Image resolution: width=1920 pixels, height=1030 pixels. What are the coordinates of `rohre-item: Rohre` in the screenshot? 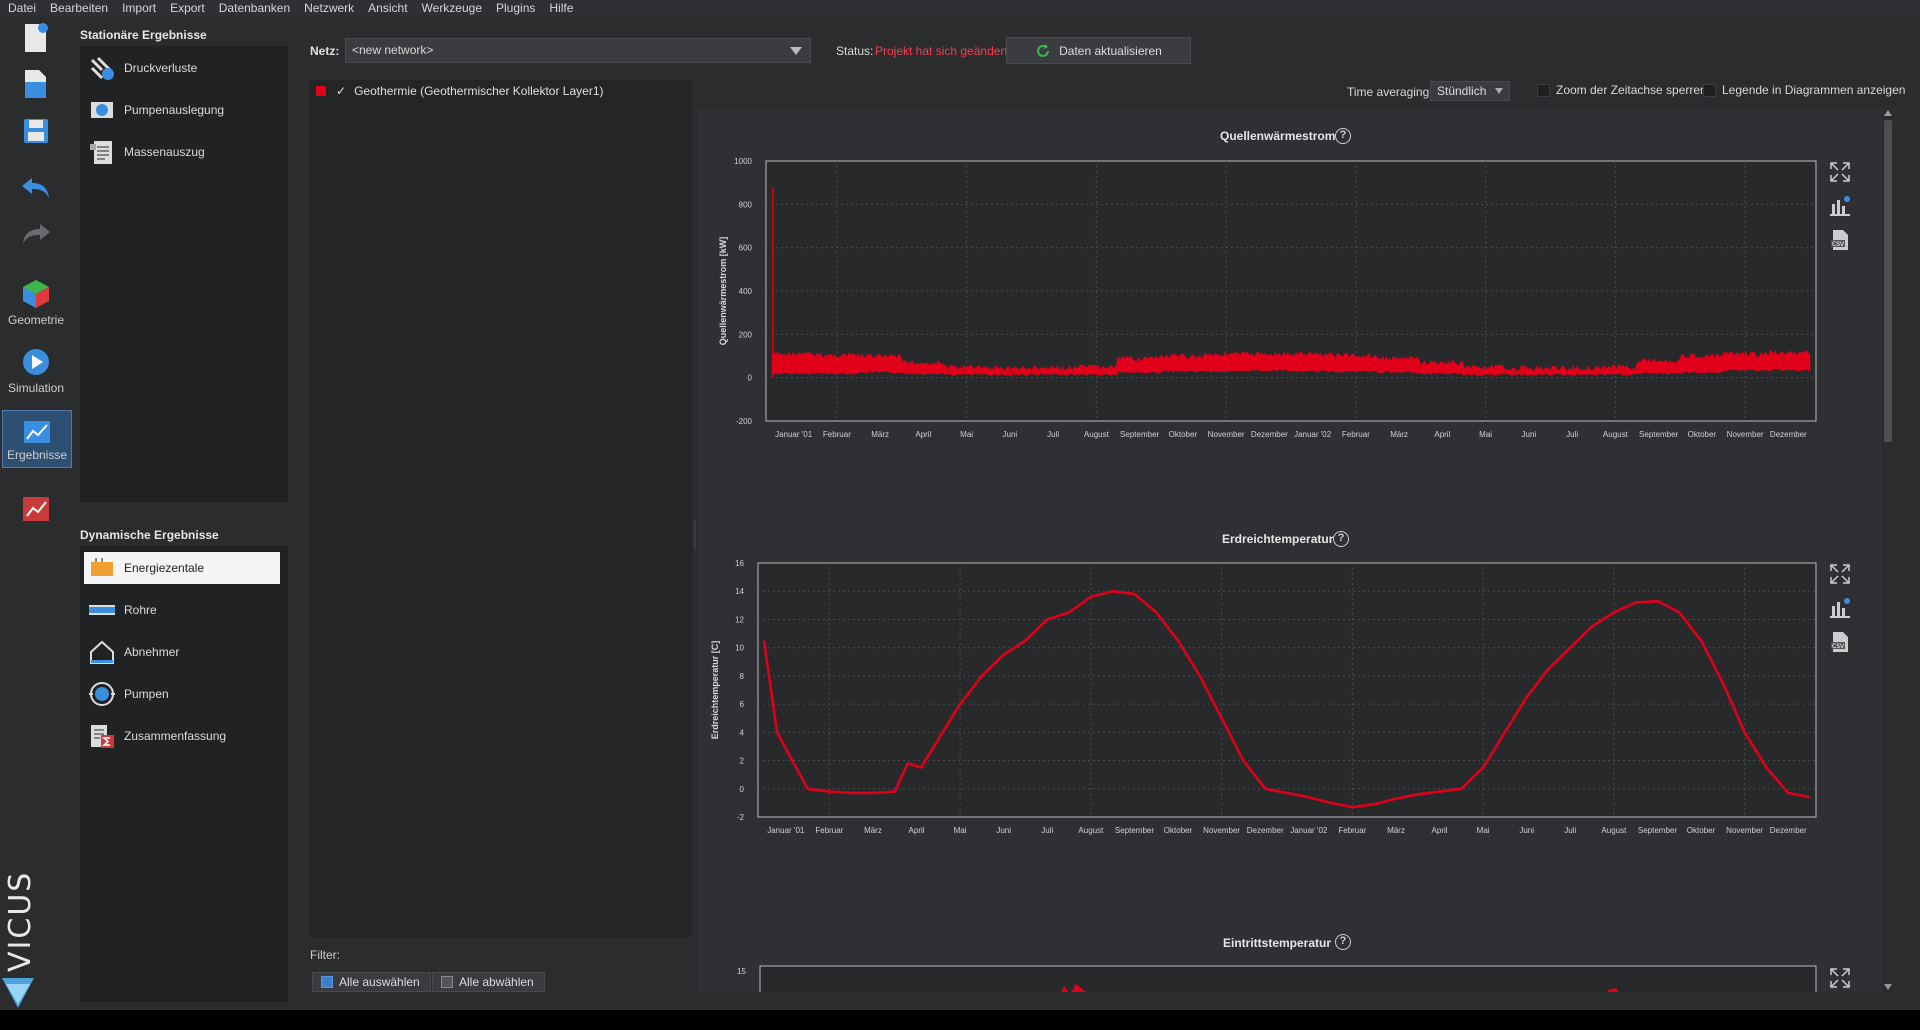 It's located at (182, 610).